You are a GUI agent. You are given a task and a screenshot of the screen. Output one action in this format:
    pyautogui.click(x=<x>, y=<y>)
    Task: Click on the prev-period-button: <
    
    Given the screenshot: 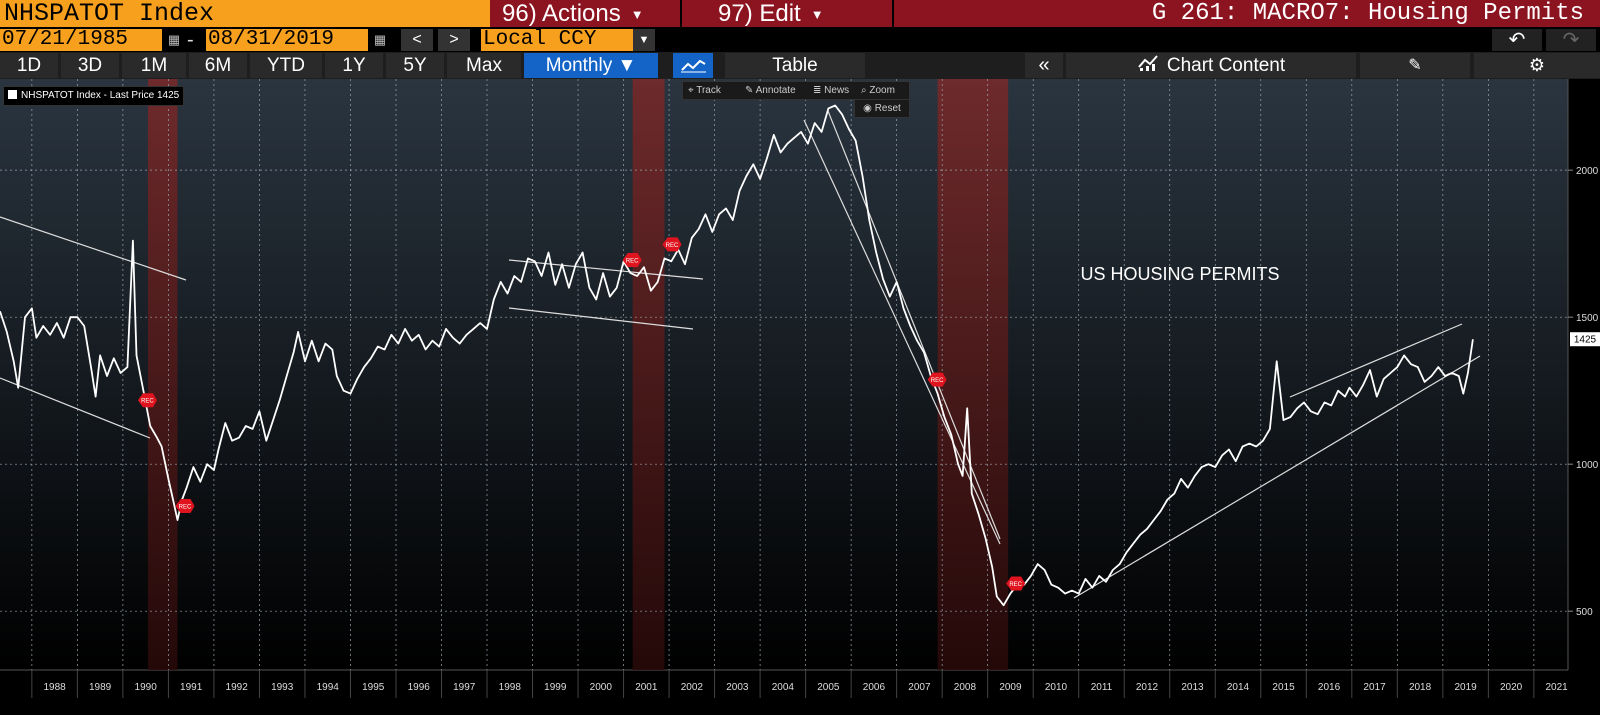 What is the action you would take?
    pyautogui.click(x=417, y=40)
    